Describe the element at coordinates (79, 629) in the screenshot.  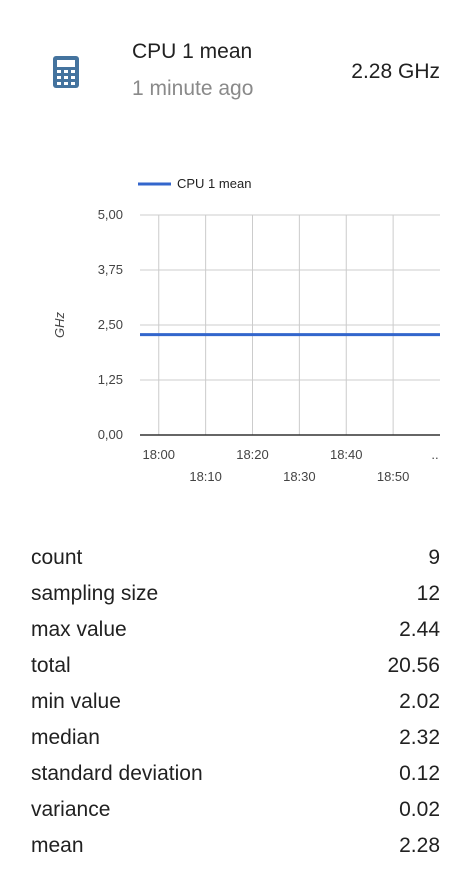
I see `stat-label: max value` at that location.